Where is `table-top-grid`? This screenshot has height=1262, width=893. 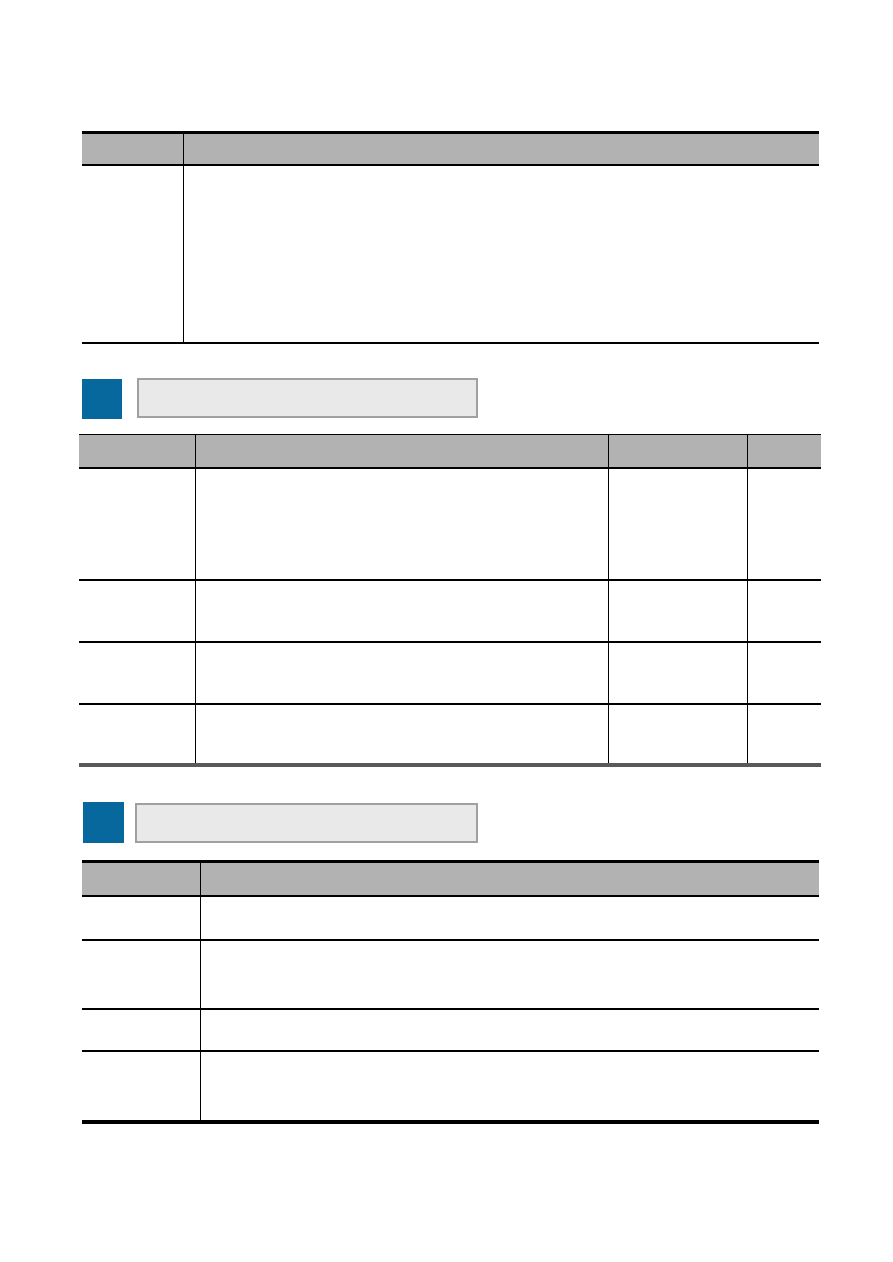 table-top-grid is located at coordinates (450, 238).